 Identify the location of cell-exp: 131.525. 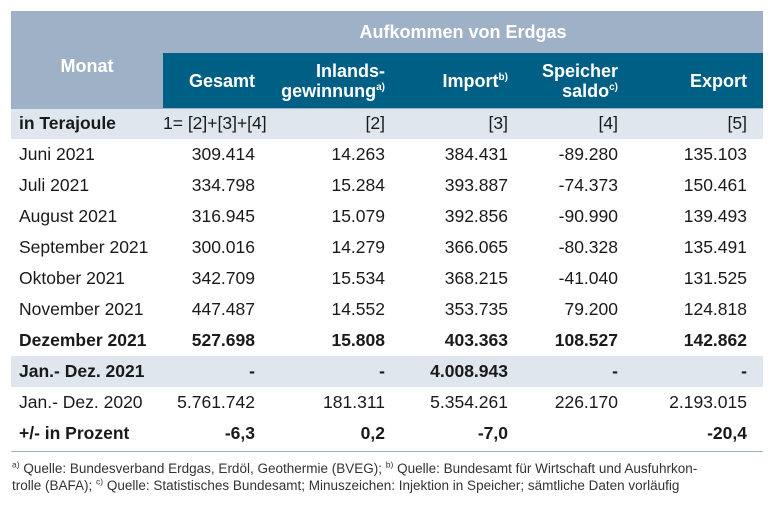
(715, 278).